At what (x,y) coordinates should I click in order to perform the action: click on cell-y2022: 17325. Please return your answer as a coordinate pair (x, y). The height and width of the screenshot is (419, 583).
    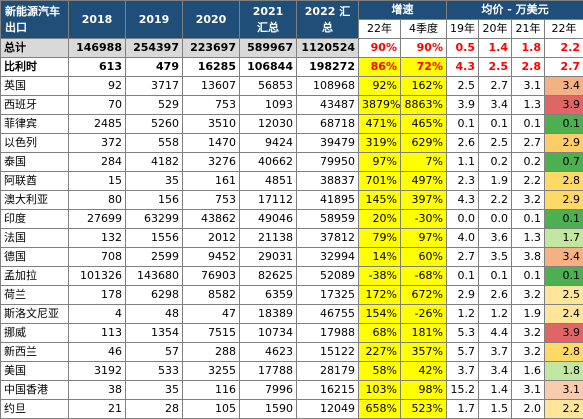
    Looking at the image, I should click on (328, 295).